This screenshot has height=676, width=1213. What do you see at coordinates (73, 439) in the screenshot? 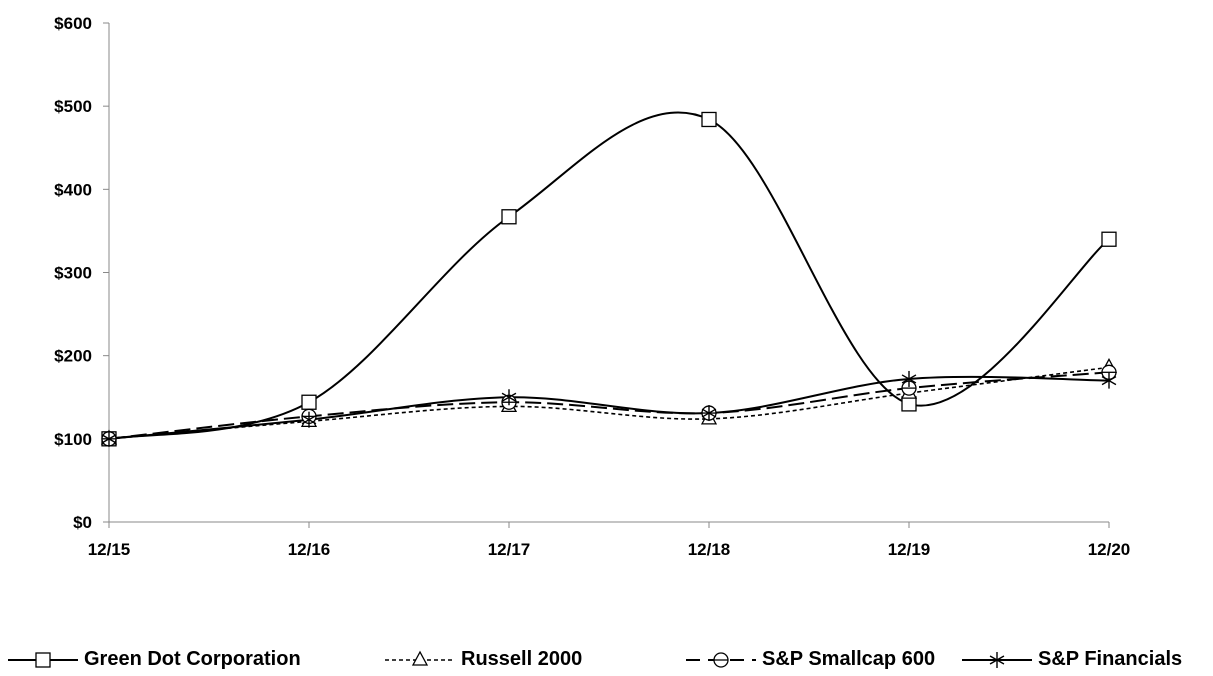
I see `y-tick-label: $100` at bounding box center [73, 439].